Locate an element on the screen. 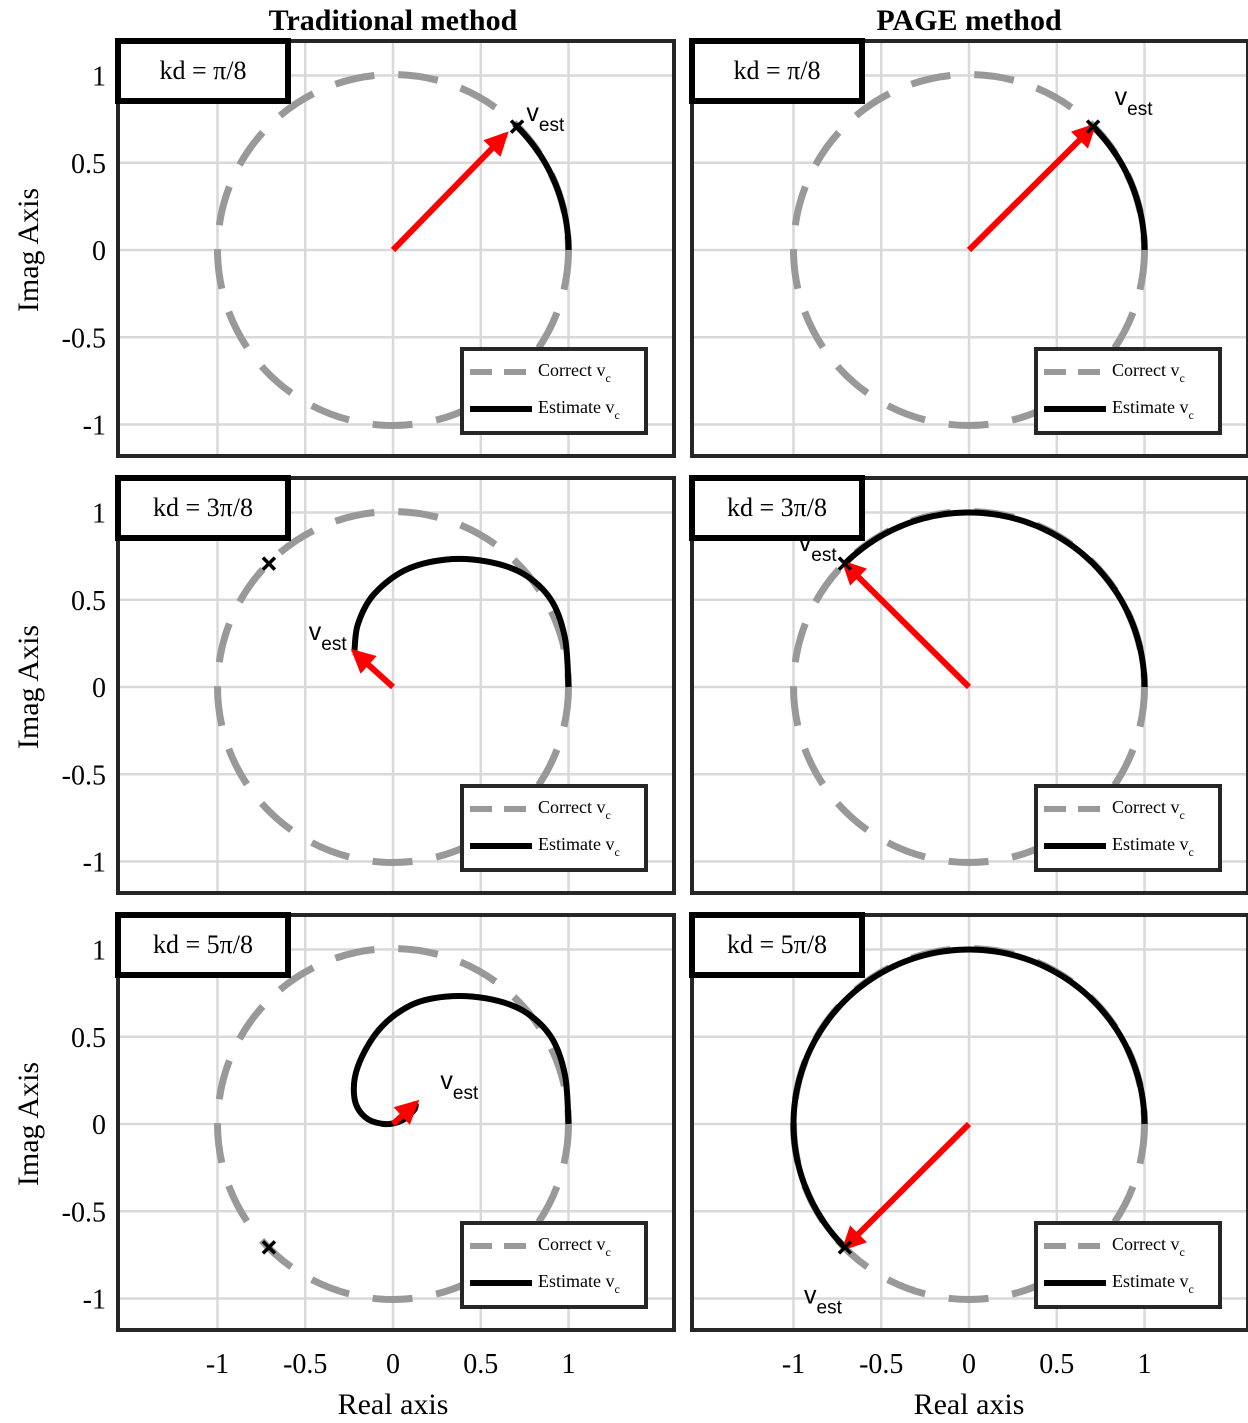 The image size is (1248, 1423). column-title-traditional: Traditional method is located at coordinates (393, 20).